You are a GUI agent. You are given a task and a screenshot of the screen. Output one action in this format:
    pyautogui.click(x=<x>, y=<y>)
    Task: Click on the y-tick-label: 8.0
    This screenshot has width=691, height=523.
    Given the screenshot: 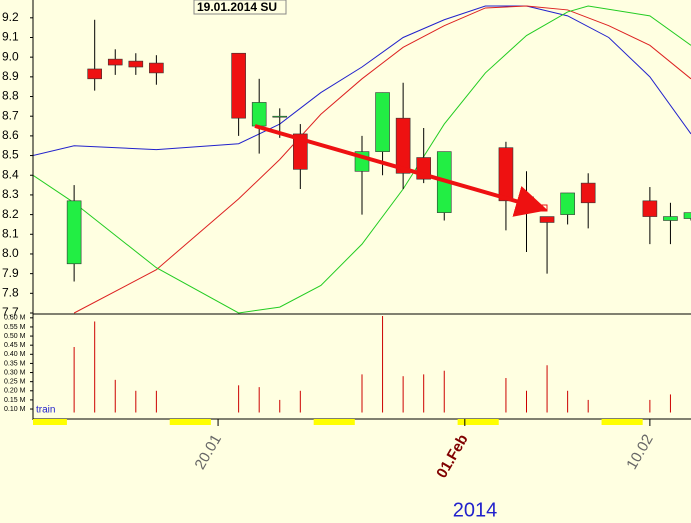 What is the action you would take?
    pyautogui.click(x=10, y=253)
    